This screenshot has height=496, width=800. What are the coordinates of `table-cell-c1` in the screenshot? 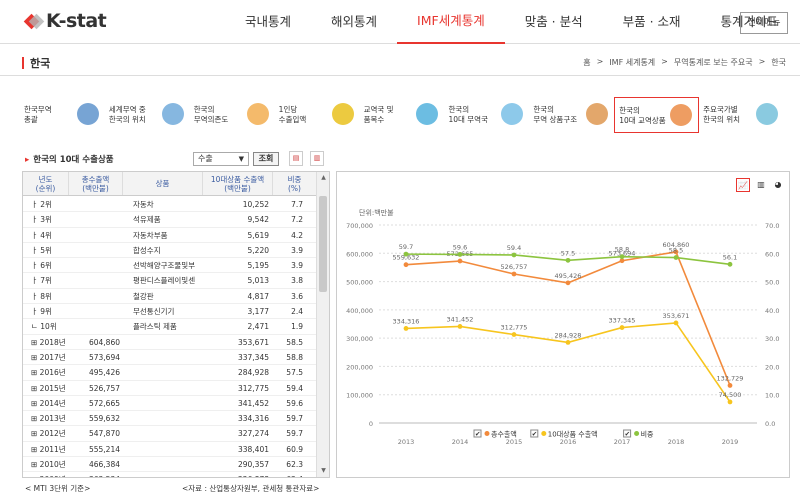 It's located at (96, 219).